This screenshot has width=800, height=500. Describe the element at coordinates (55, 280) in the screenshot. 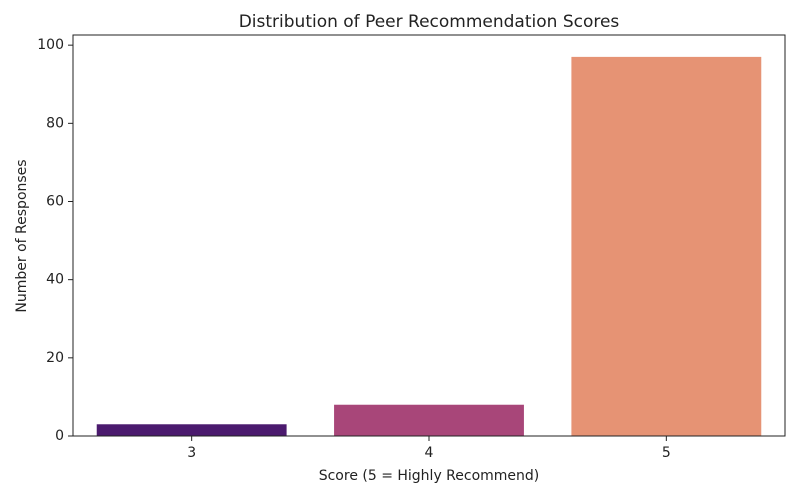

I see `y-tick-label: 40` at that location.